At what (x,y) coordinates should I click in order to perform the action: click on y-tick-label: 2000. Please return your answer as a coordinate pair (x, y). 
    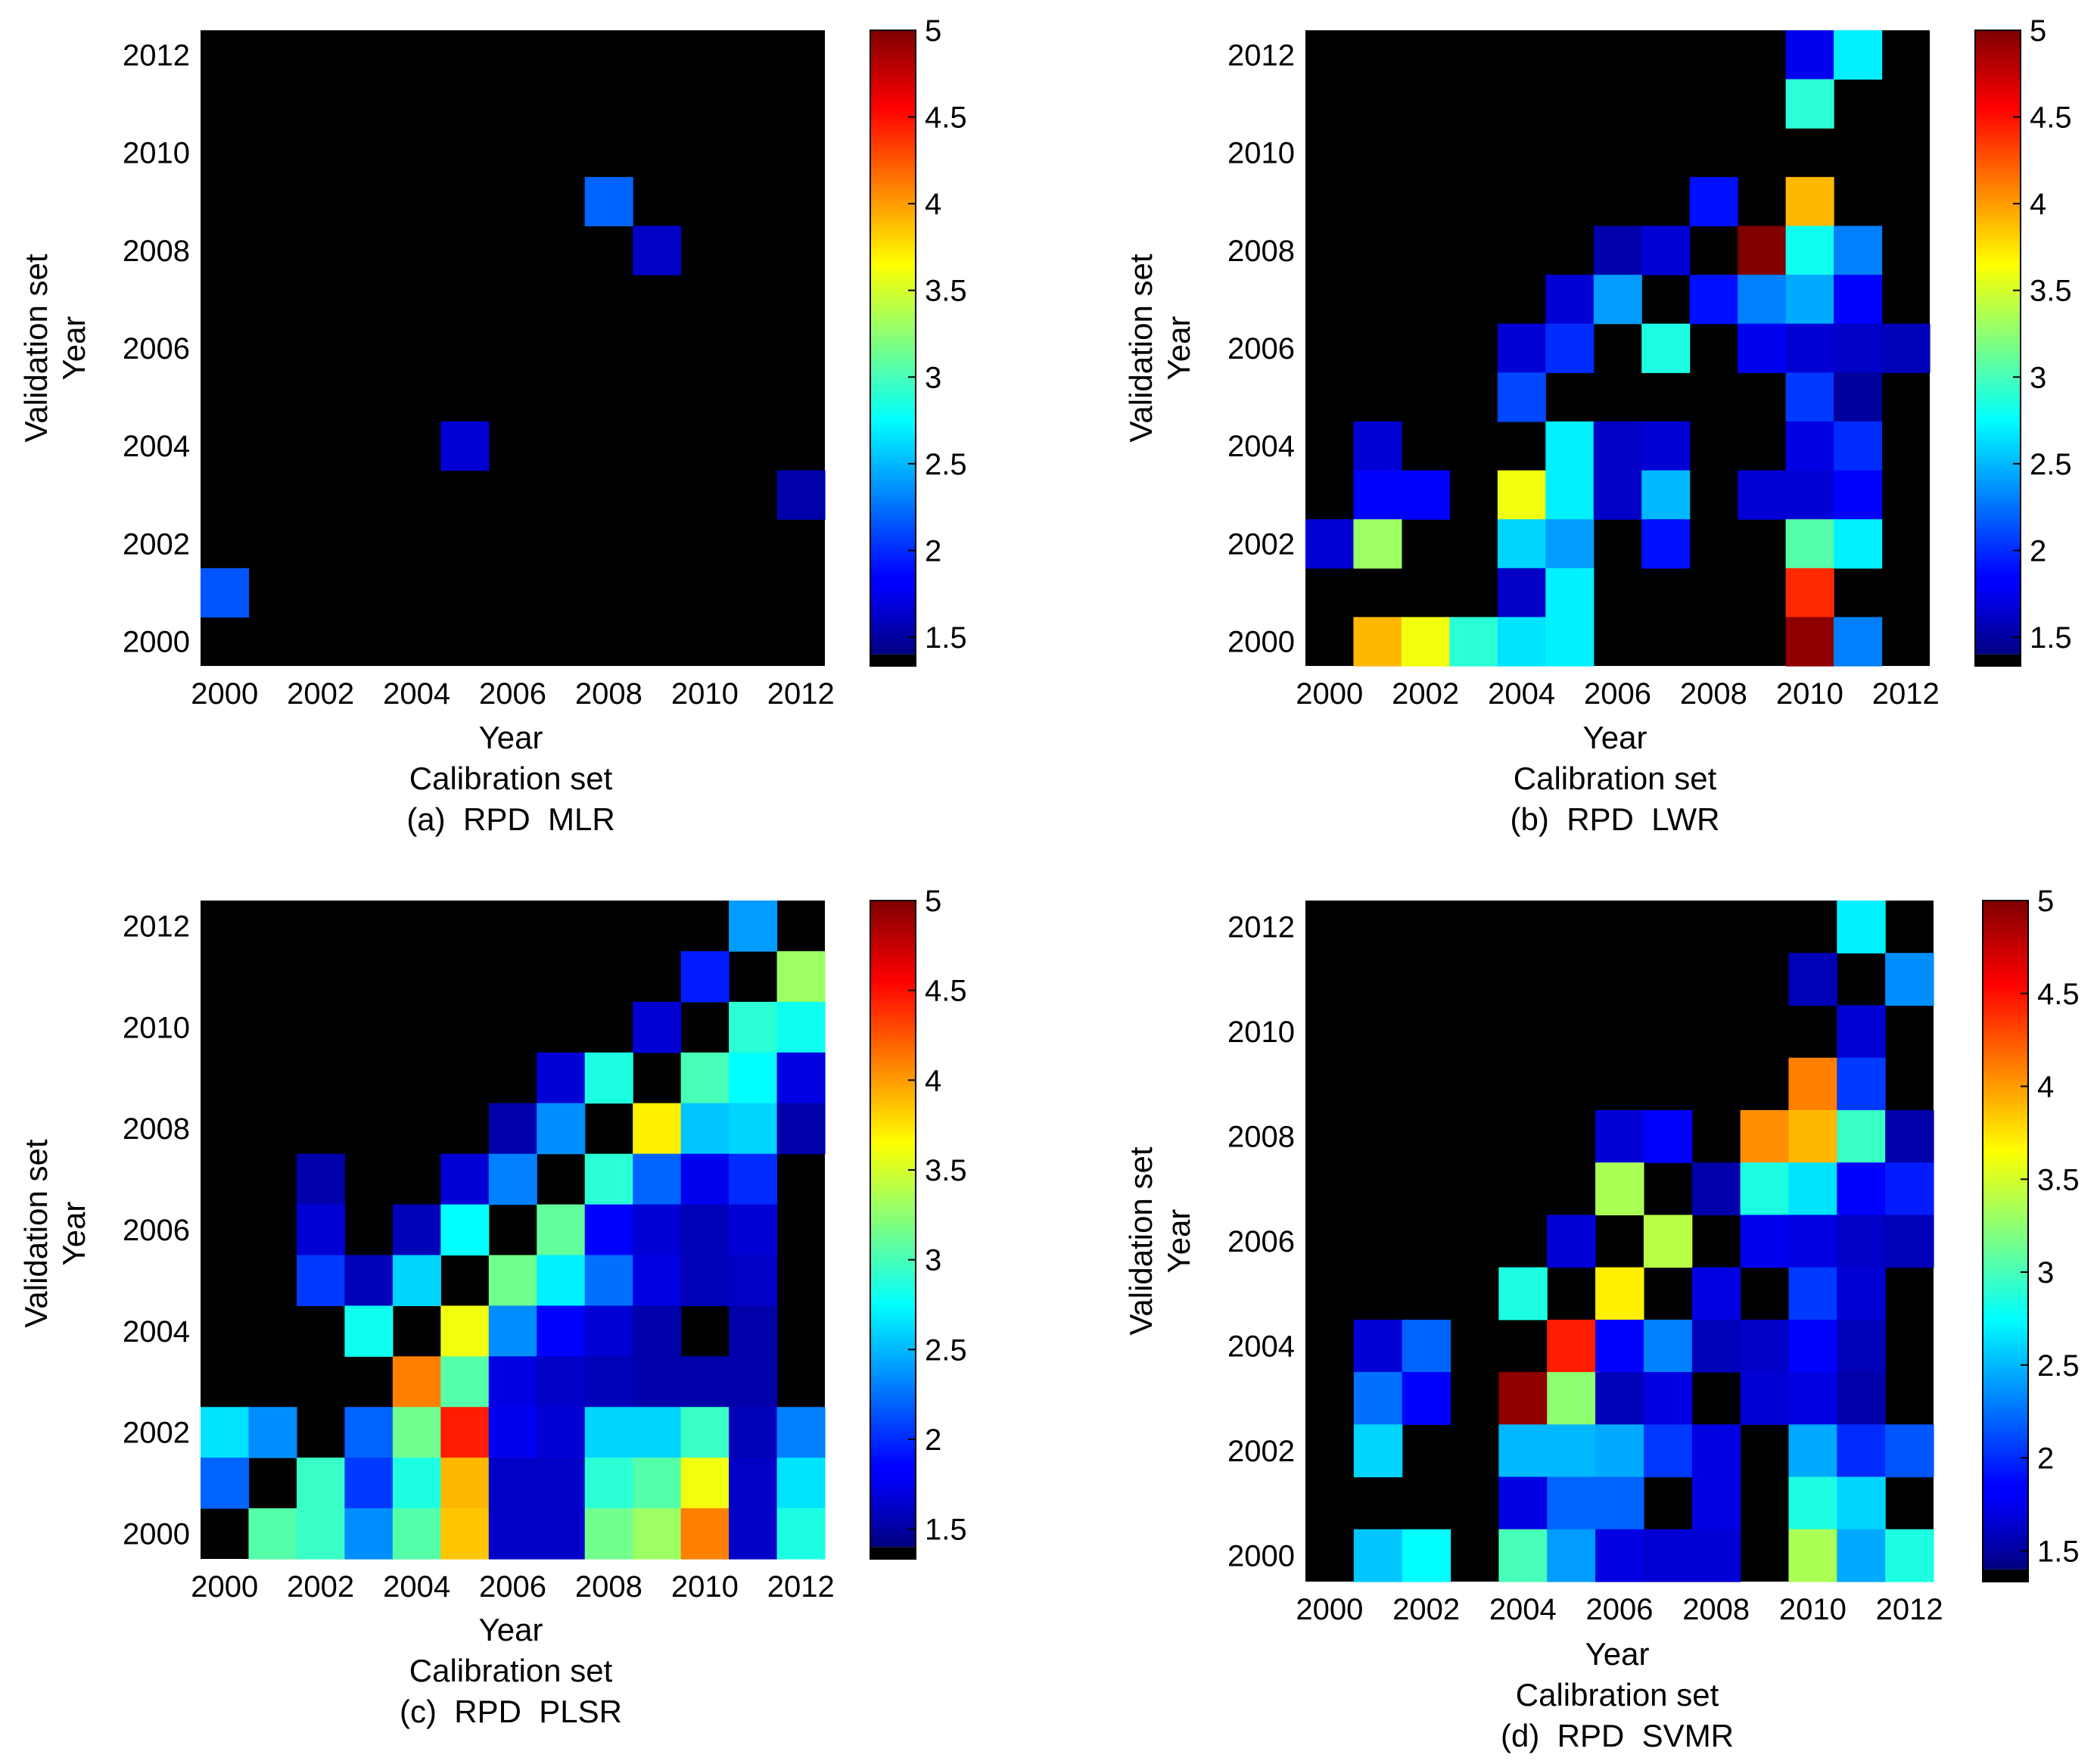
    Looking at the image, I should click on (1261, 642).